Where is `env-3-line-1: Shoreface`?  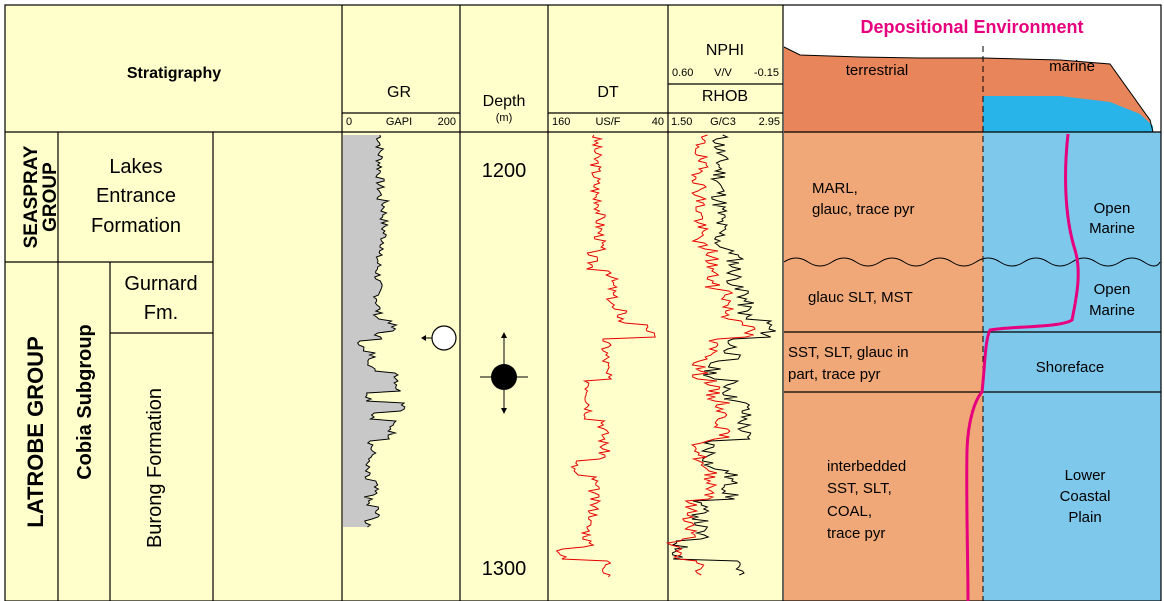 env-3-line-1: Shoreface is located at coordinates (1070, 367).